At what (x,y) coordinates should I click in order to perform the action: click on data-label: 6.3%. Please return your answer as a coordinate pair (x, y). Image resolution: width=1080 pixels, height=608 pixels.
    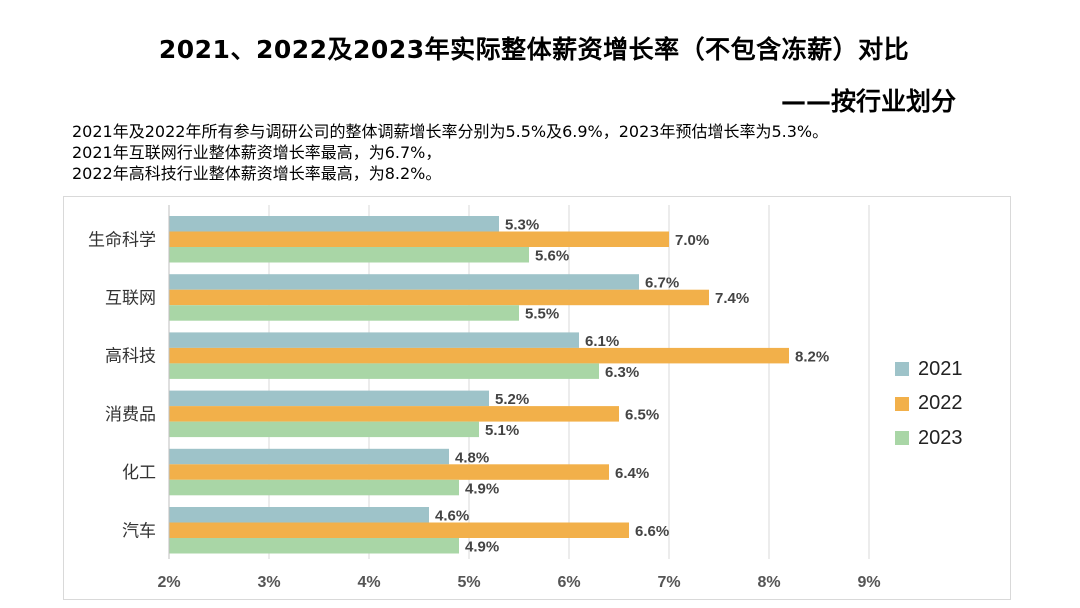
    Looking at the image, I should click on (622, 372).